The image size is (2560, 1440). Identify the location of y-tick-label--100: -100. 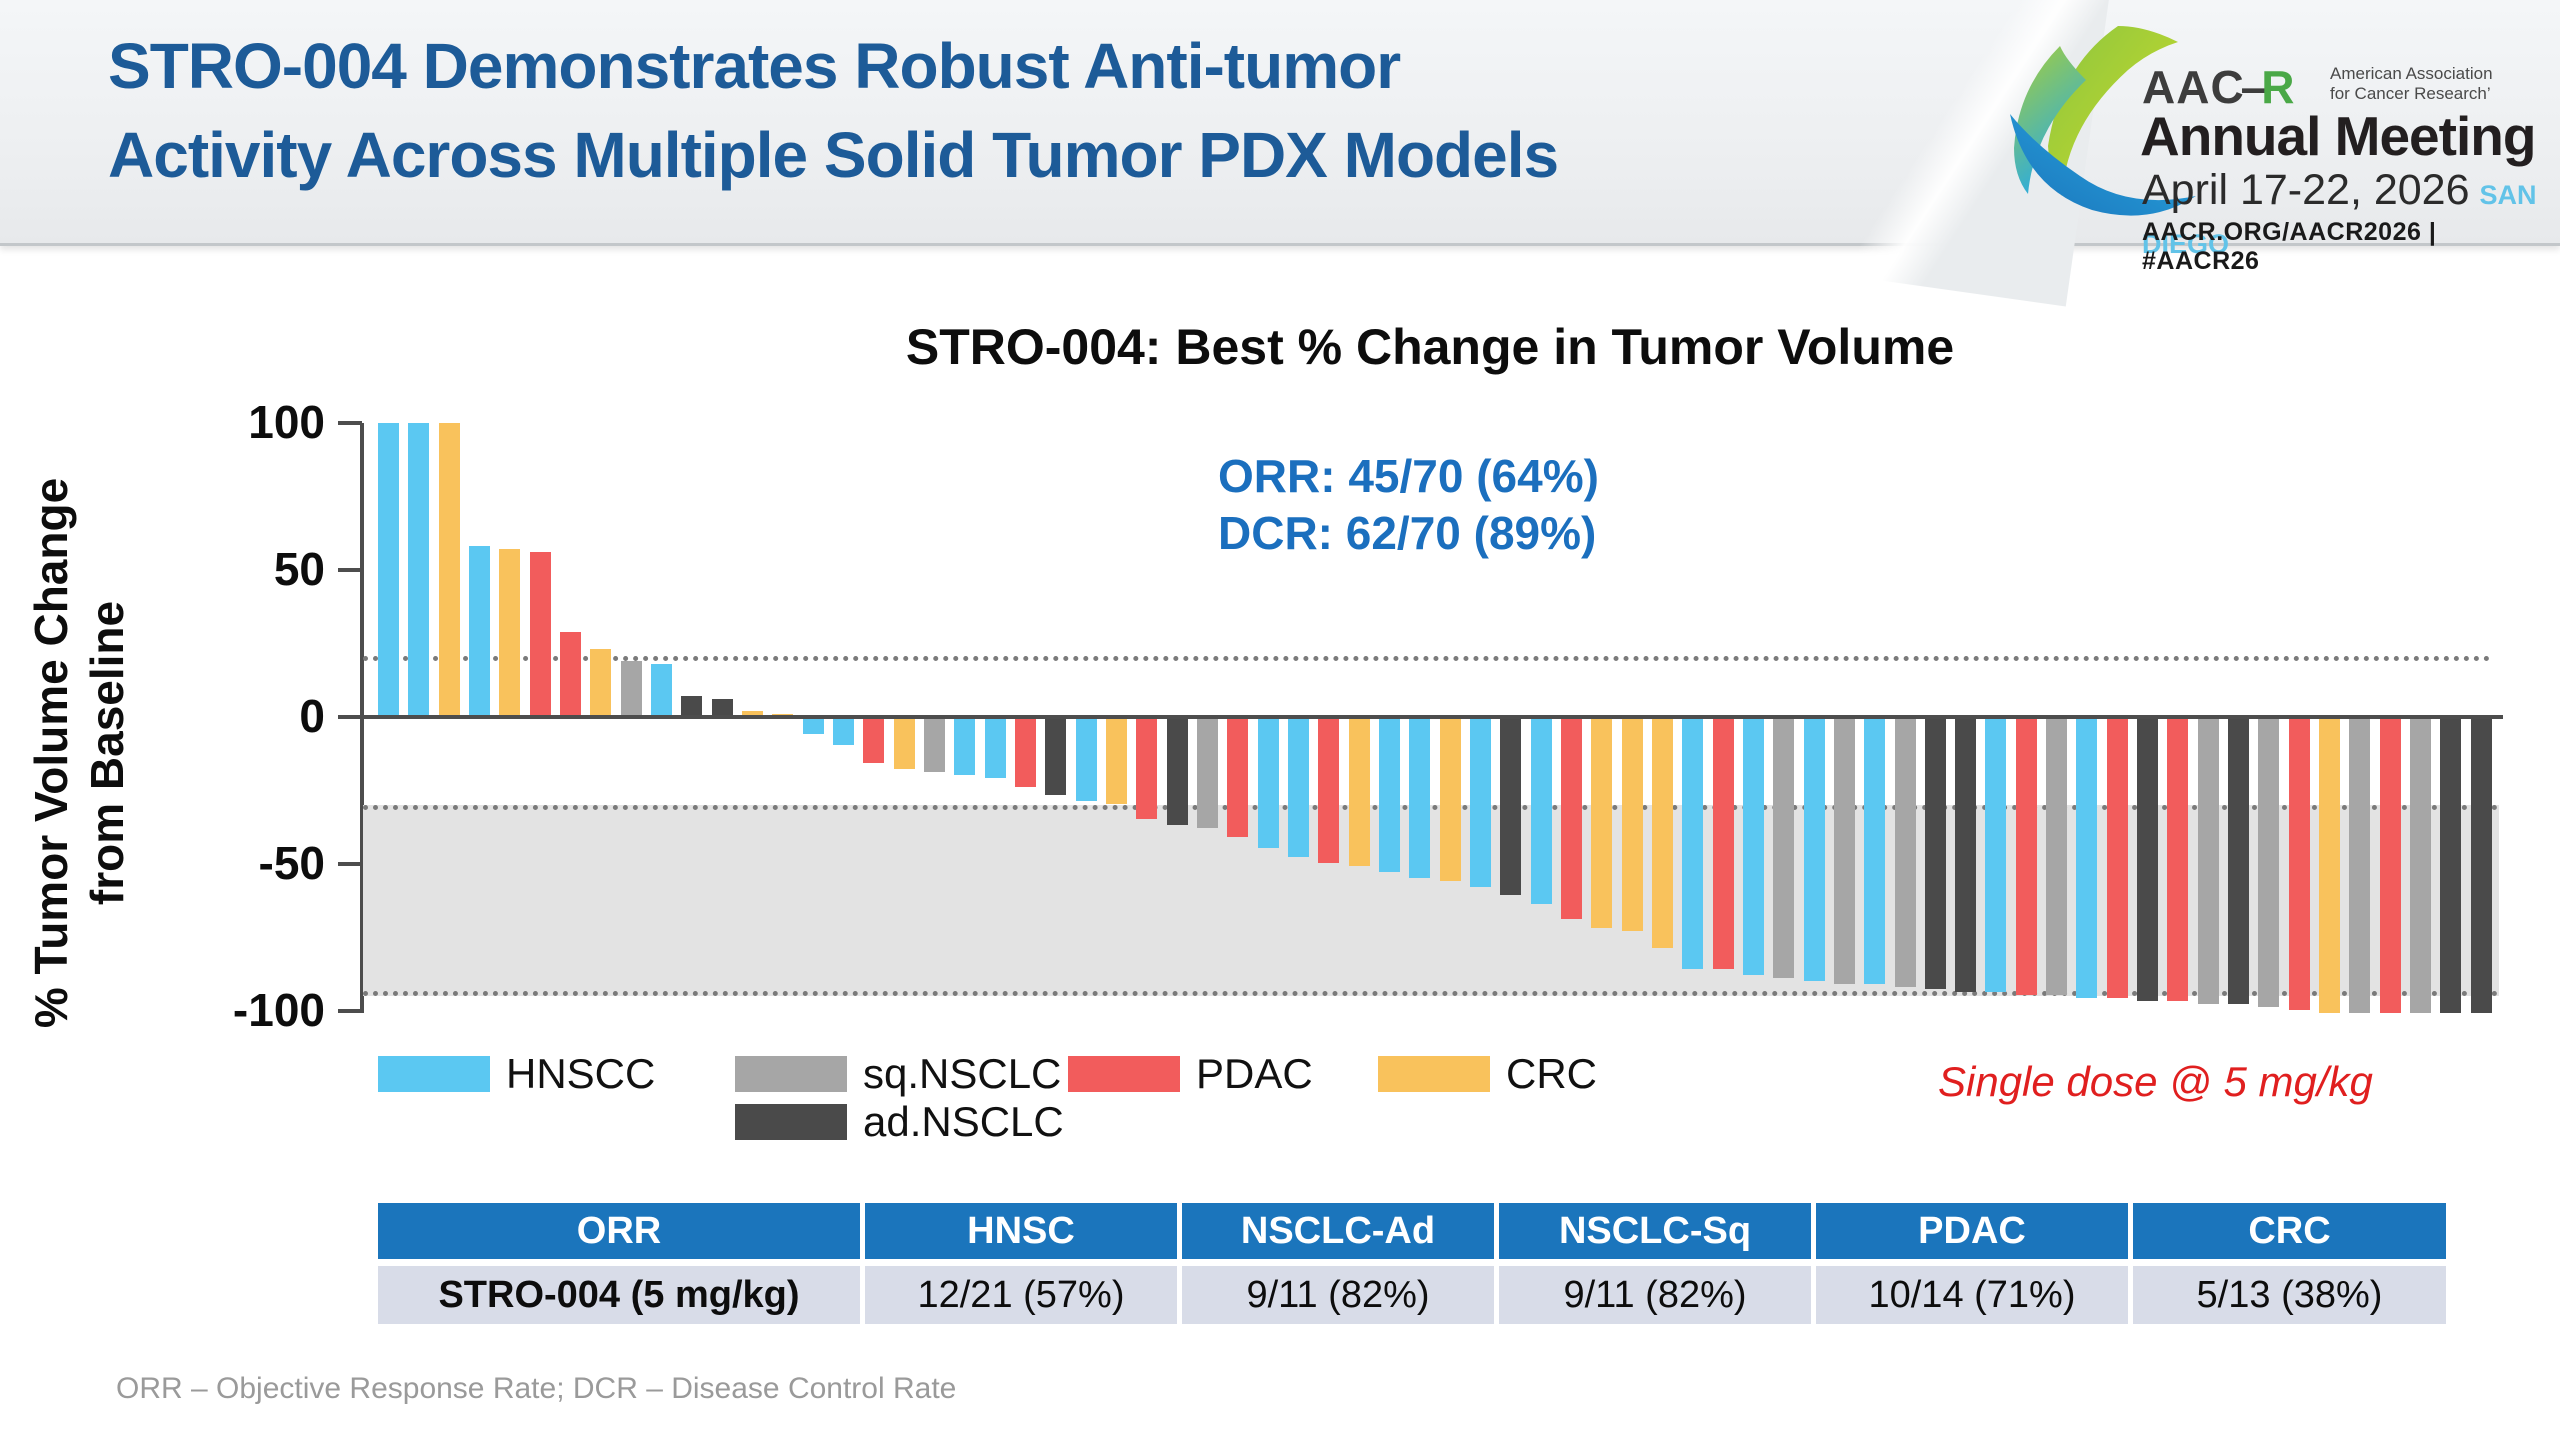
(278, 1010).